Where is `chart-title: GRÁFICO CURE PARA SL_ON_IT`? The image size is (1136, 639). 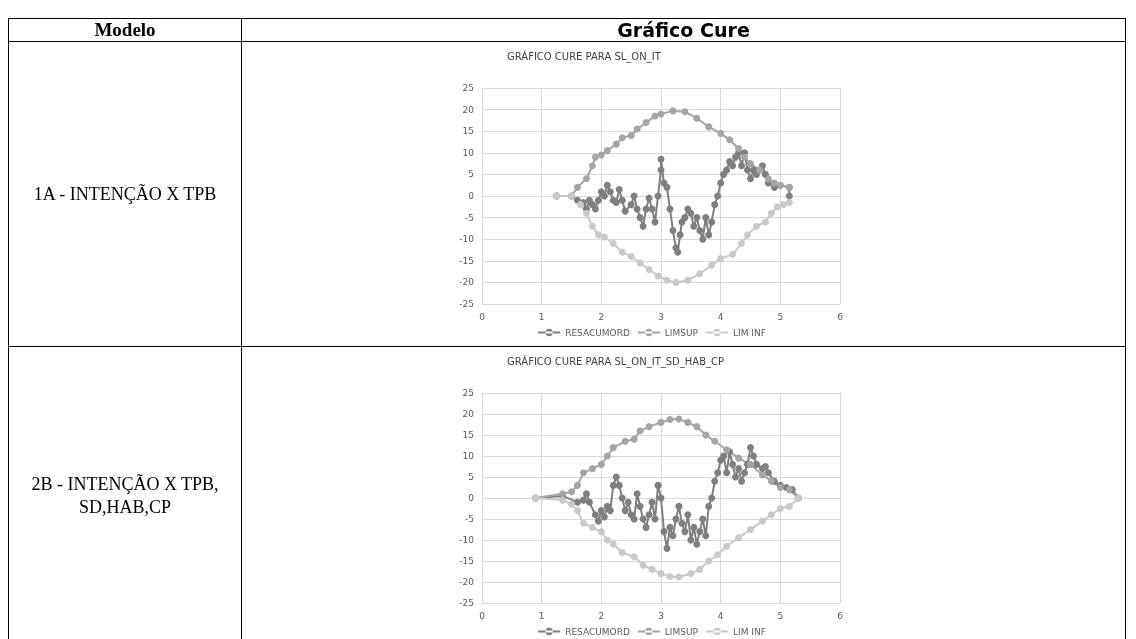
chart-title: GRÁFICO CURE PARA SL_ON_IT is located at coordinates (584, 56).